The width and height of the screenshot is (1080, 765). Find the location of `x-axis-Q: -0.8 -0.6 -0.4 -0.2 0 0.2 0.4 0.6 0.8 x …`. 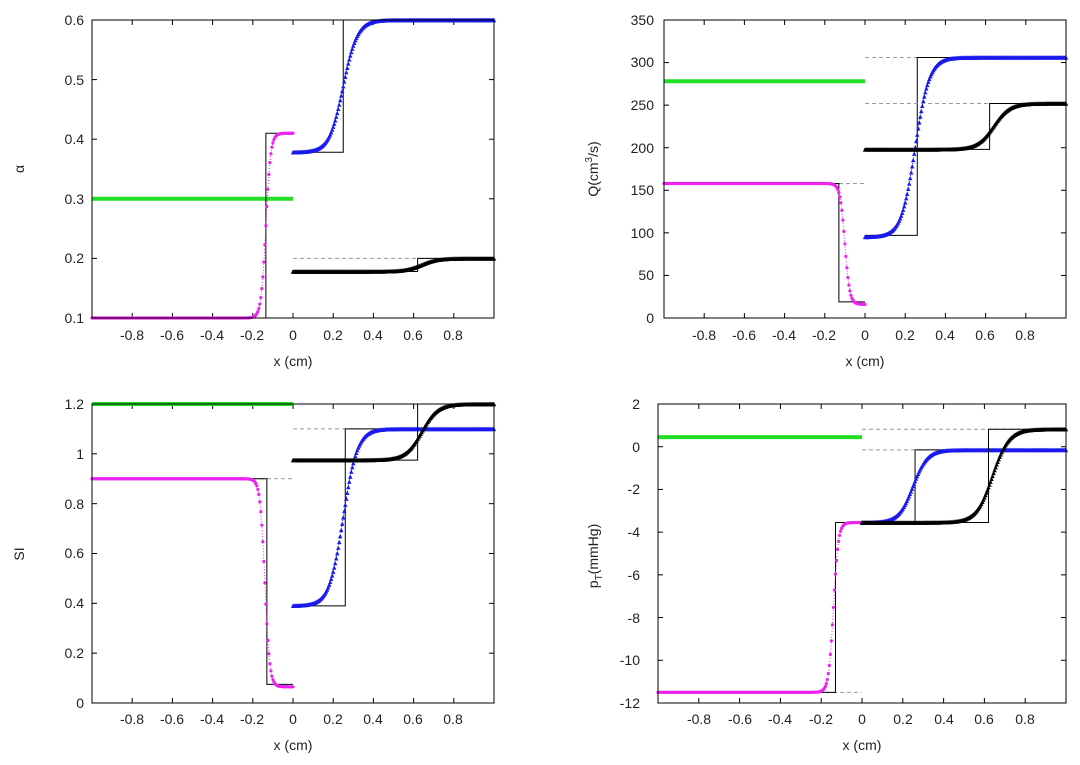

x-axis-Q: -0.8 -0.6 -0.4 -0.2 0 0.2 0.4 0.6 0.8 x … is located at coordinates (863, 348).